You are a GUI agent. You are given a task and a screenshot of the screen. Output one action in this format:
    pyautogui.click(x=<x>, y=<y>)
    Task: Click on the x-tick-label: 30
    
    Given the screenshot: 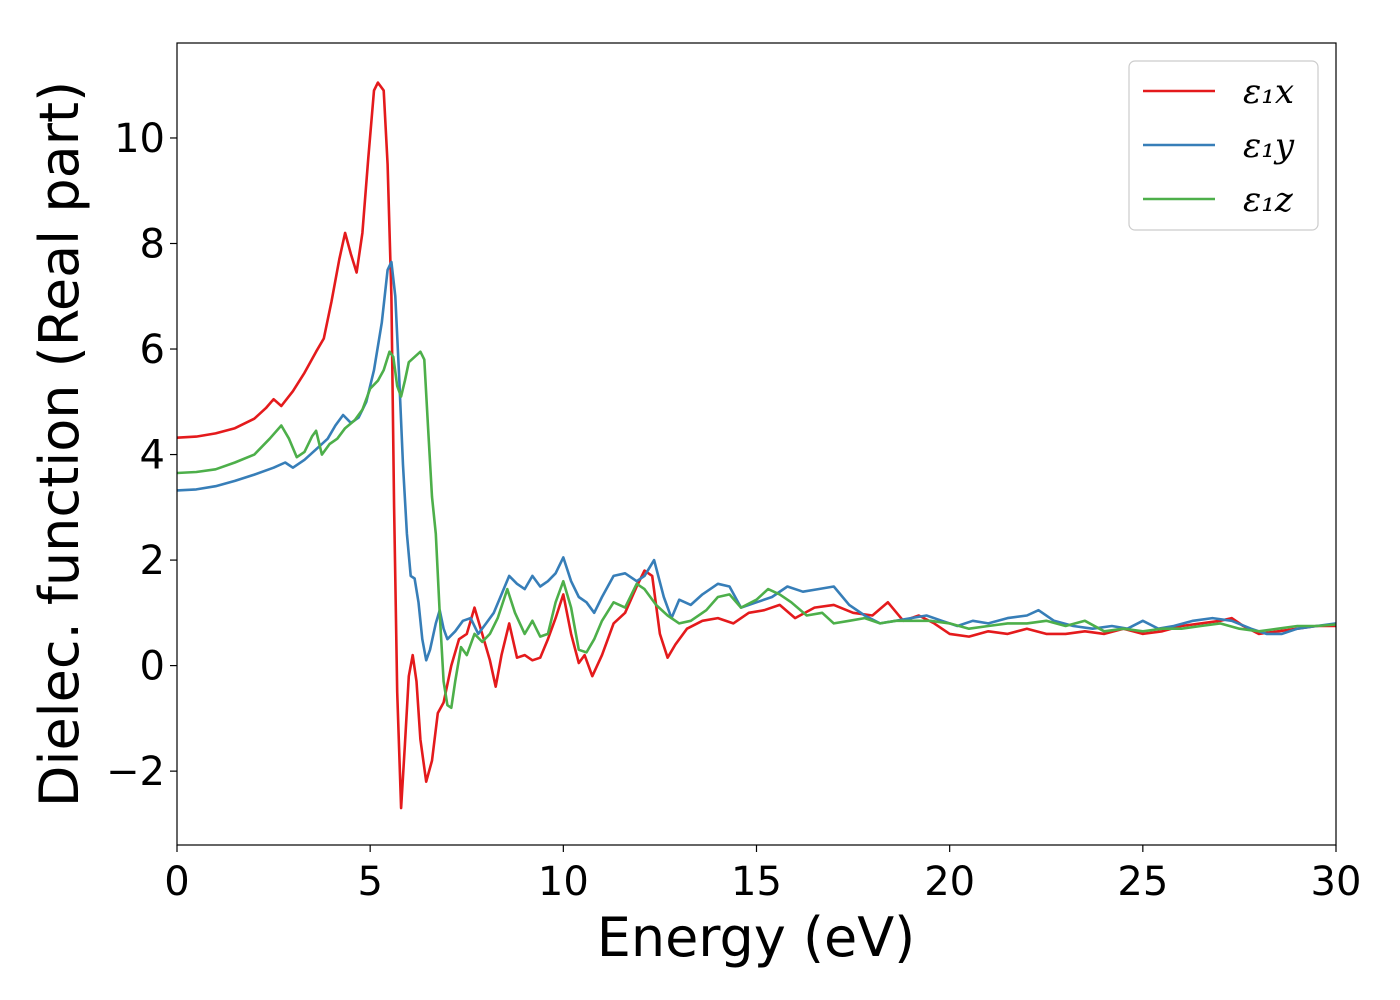 What is the action you would take?
    pyautogui.click(x=1336, y=882)
    